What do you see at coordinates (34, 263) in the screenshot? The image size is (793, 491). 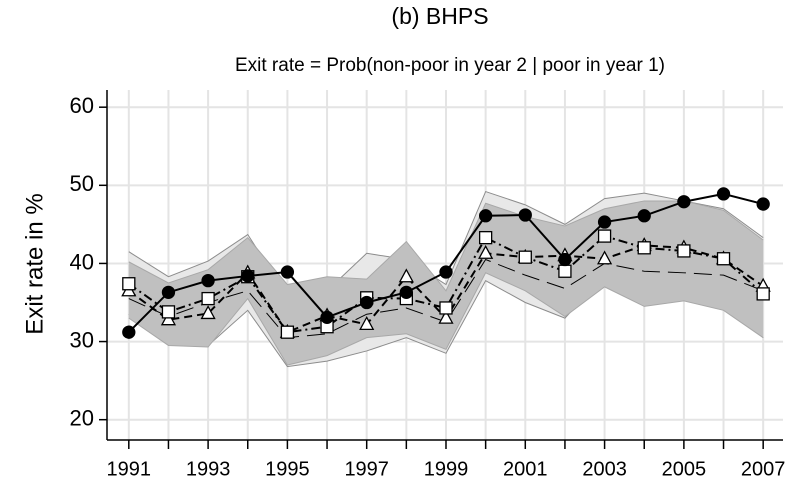 I see `y-axis-label: Exit rate in %` at bounding box center [34, 263].